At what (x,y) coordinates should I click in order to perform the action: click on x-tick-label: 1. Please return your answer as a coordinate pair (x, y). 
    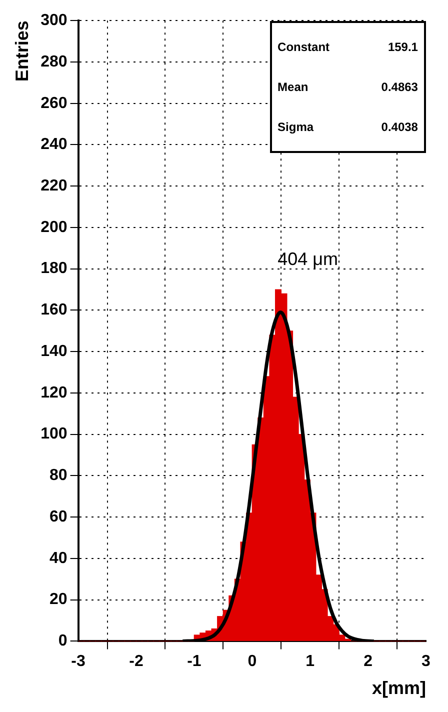
    Looking at the image, I should click on (310, 661).